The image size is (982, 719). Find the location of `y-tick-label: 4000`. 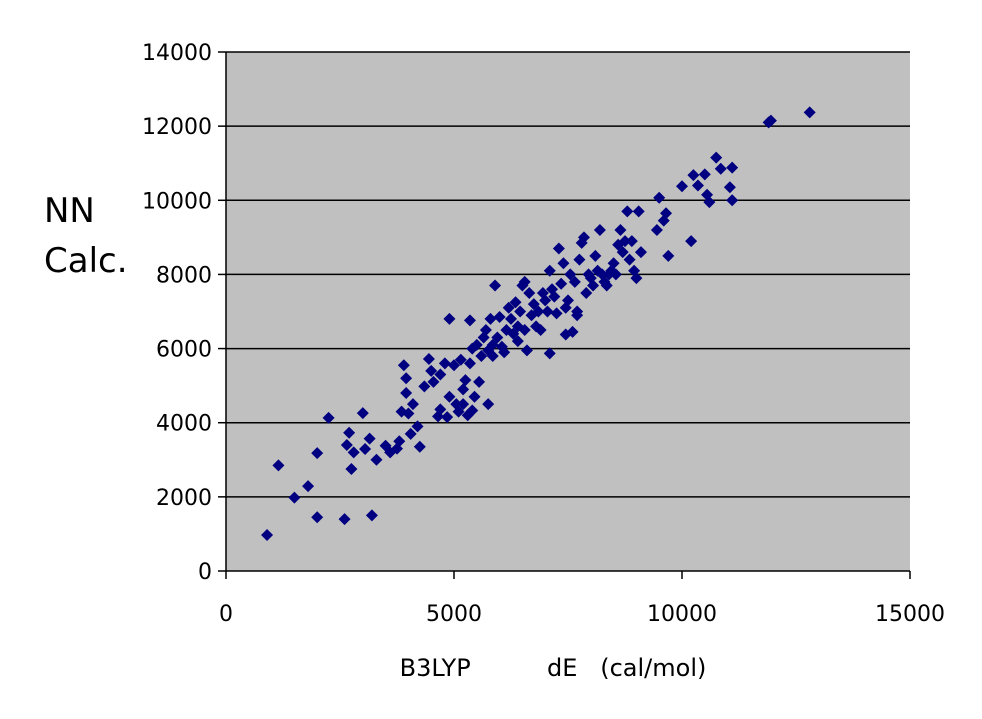

y-tick-label: 4000 is located at coordinates (184, 424).